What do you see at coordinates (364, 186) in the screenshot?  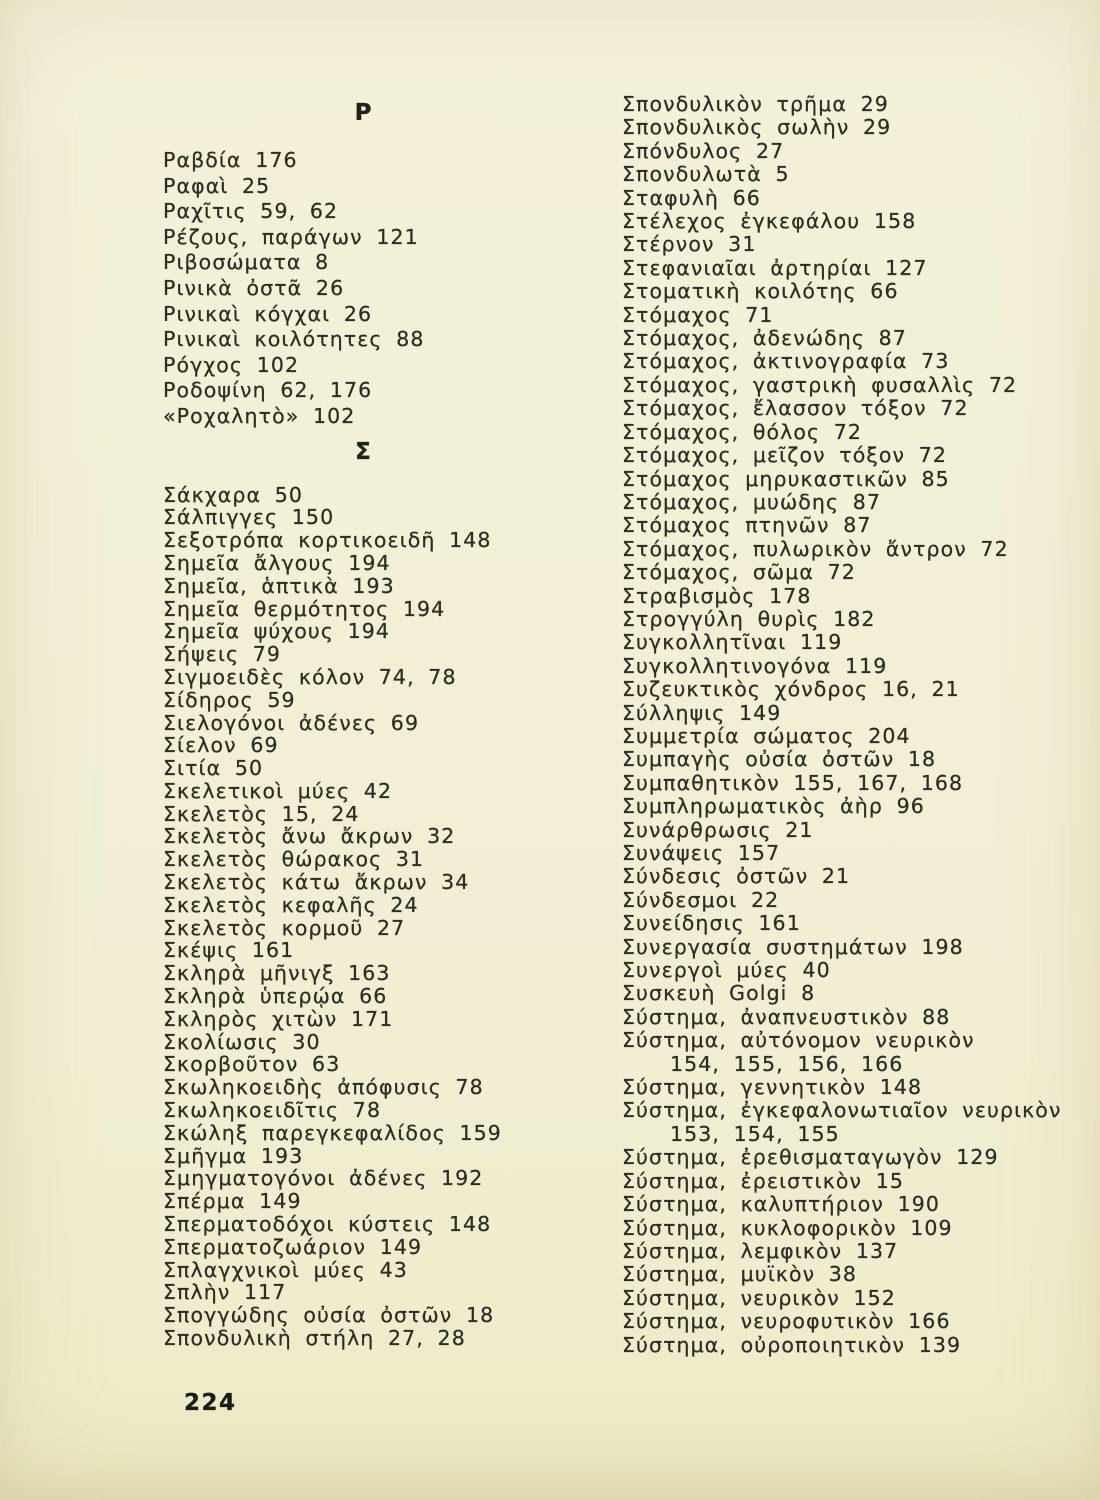 I see `index-entry: Ραφαὶ 25` at bounding box center [364, 186].